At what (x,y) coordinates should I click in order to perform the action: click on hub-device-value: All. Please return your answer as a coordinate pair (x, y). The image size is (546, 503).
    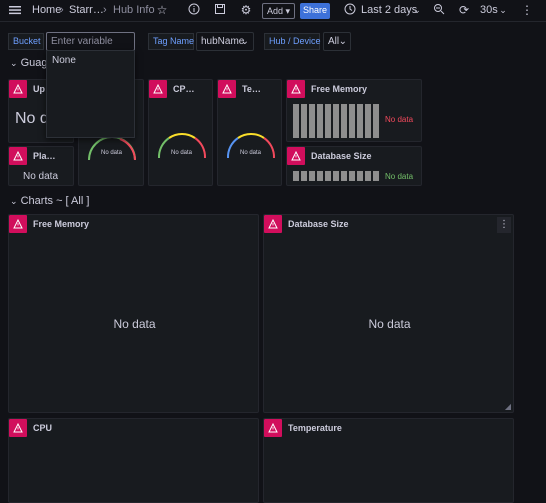
    Looking at the image, I should click on (334, 41).